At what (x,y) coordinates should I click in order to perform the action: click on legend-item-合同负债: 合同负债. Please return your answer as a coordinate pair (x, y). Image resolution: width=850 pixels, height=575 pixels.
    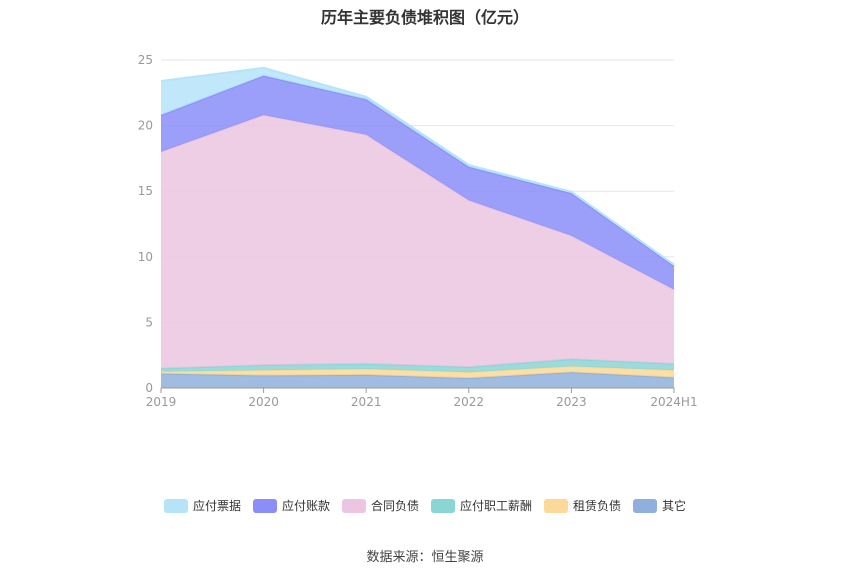
    Looking at the image, I should click on (380, 505).